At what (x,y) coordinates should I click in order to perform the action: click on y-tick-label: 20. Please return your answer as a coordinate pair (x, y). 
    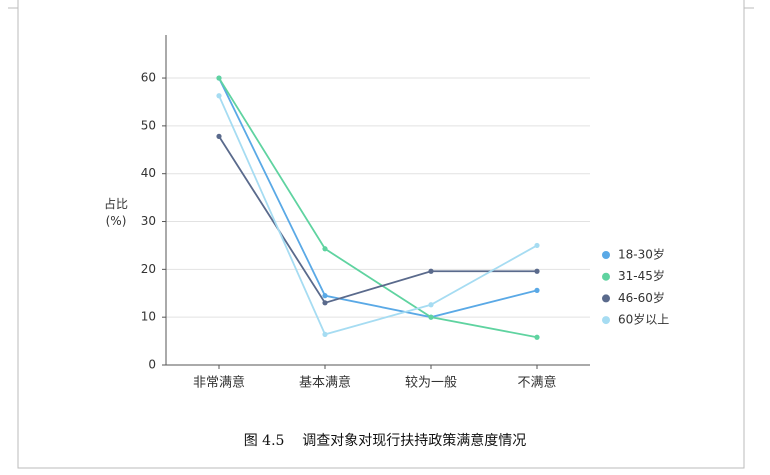
    Looking at the image, I should click on (148, 269).